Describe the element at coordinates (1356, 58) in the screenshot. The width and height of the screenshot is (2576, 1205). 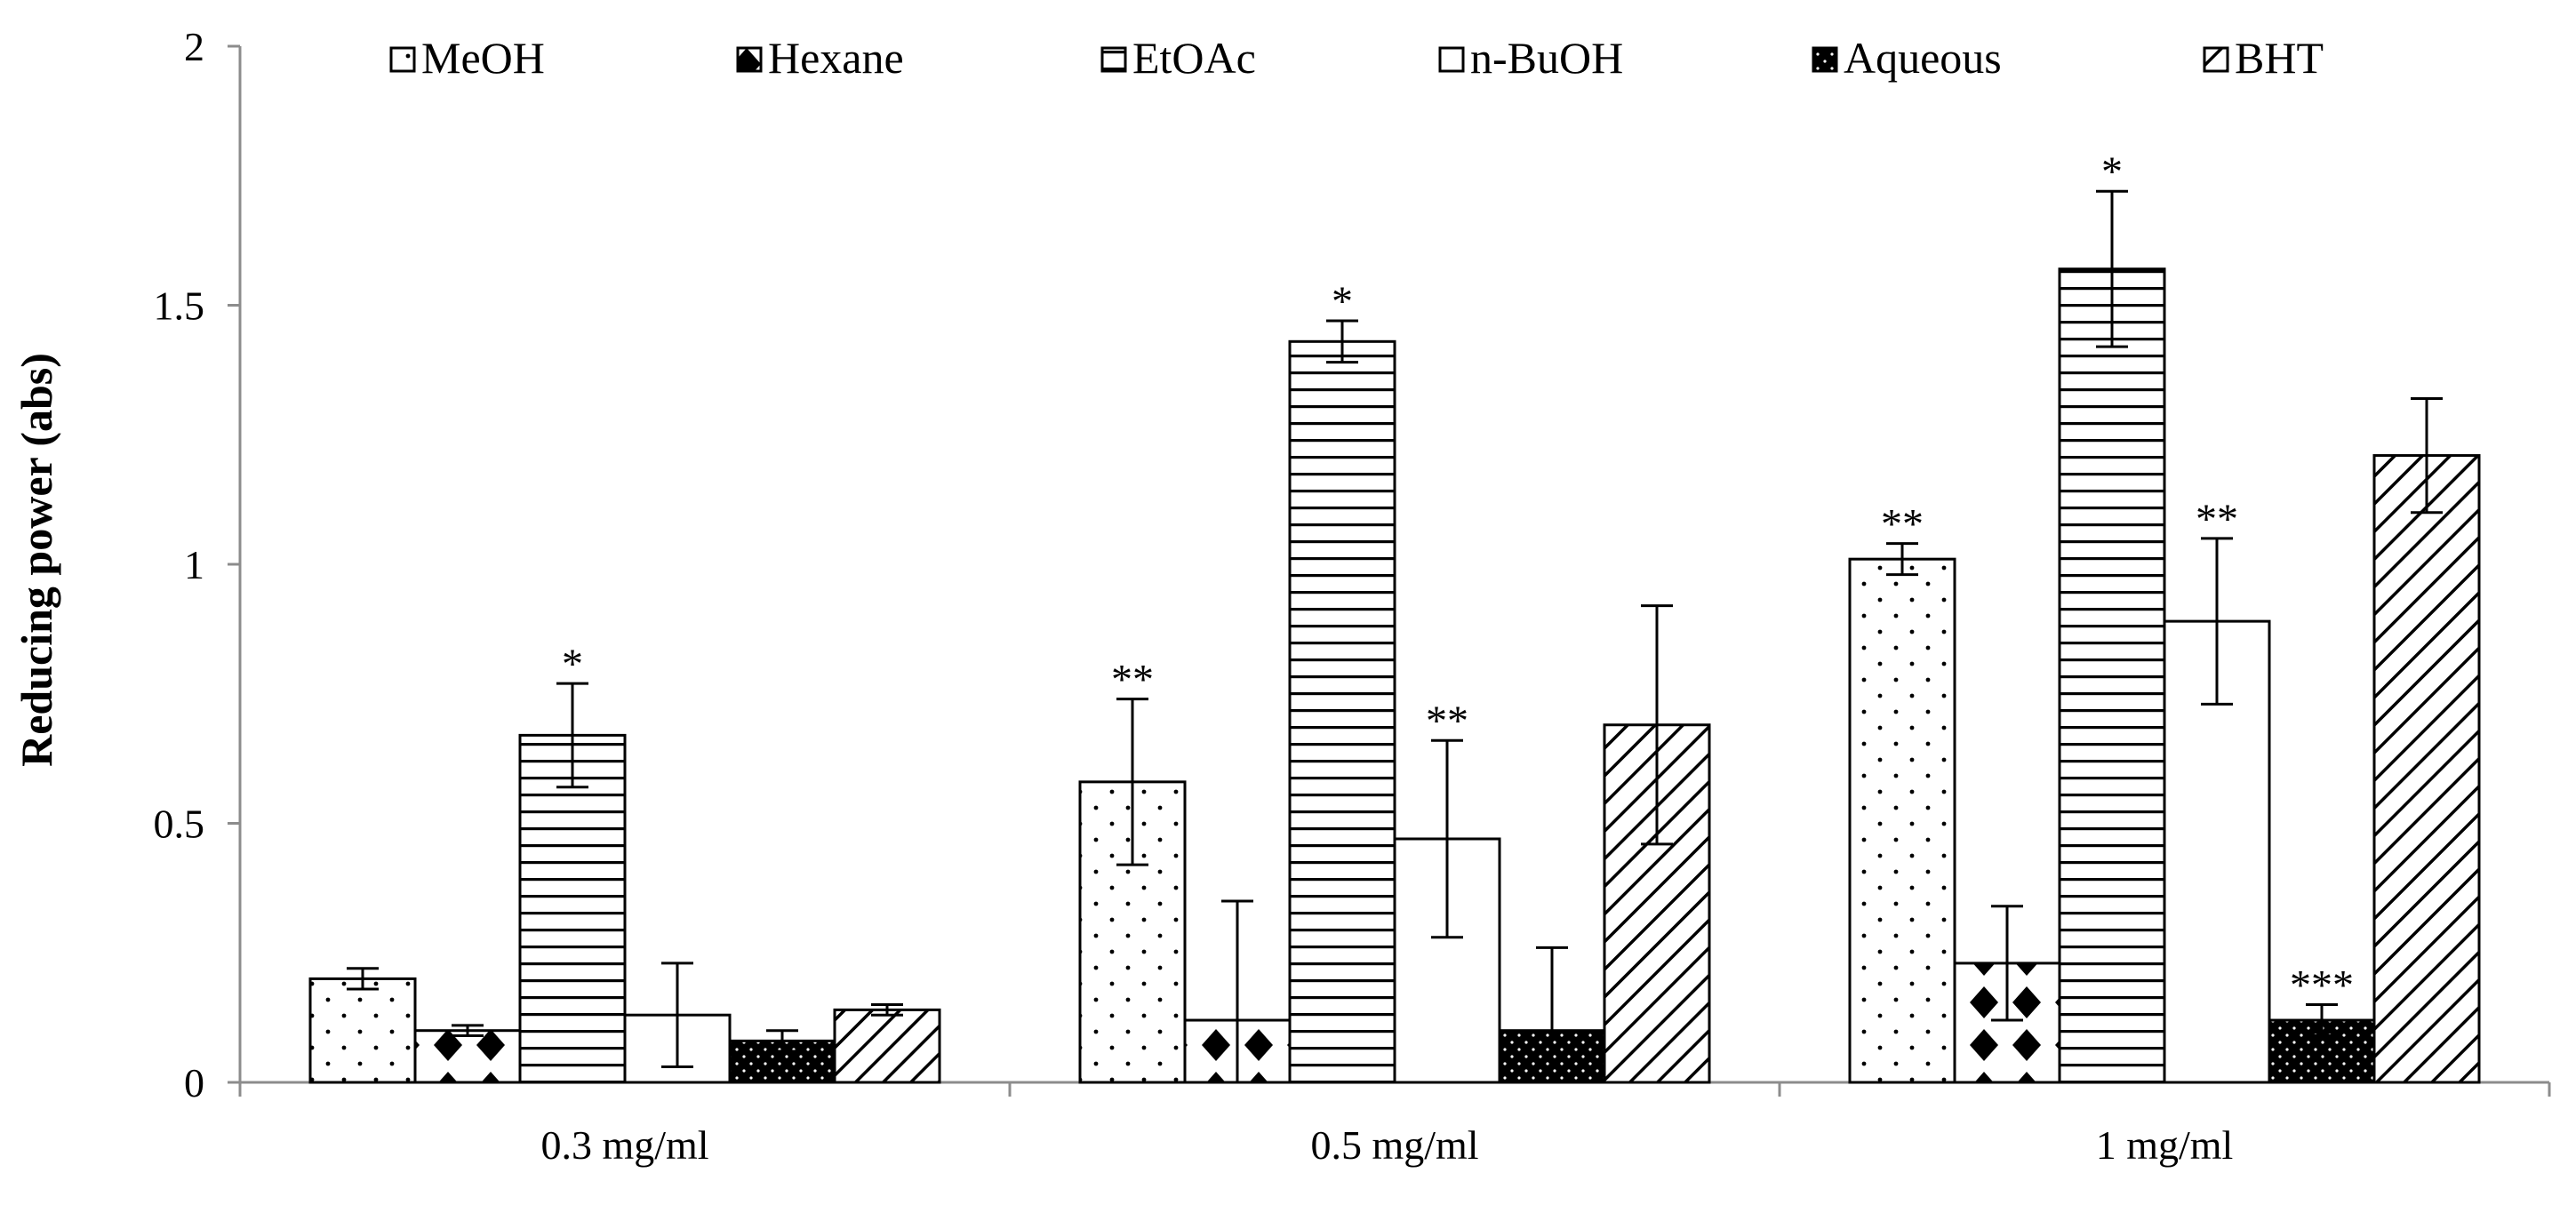
I see `legend: MeOH Hexane EtOAc n-BuOH Aqueous BHT` at that location.